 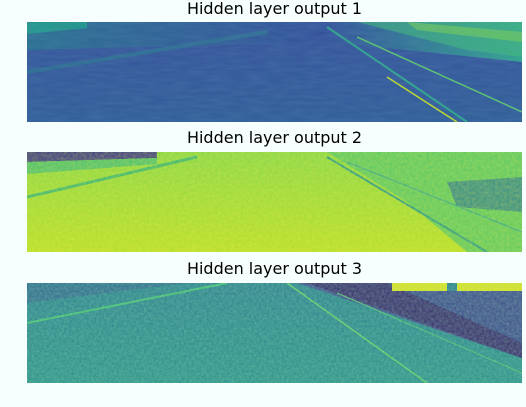 What do you see at coordinates (274, 269) in the screenshot?
I see `panel-title-3: Hidden layer output 3` at bounding box center [274, 269].